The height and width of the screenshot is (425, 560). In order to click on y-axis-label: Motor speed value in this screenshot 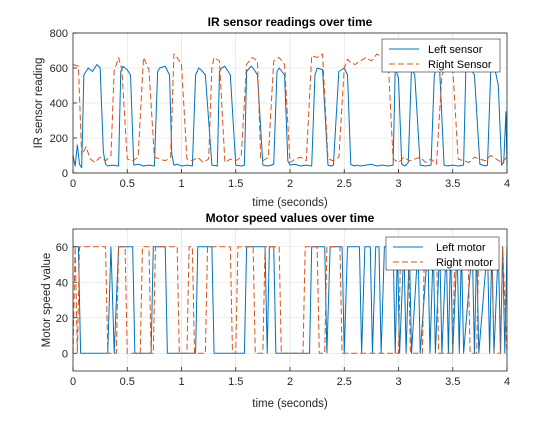, I will do `click(47, 300)`.